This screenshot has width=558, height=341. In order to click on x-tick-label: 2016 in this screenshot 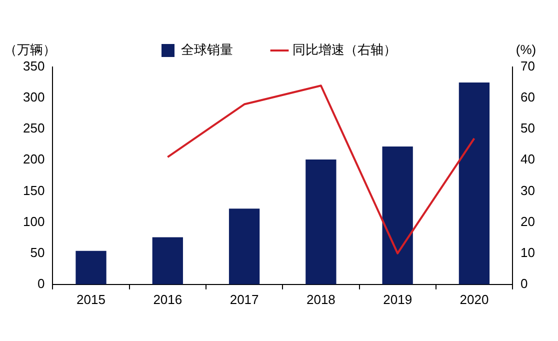, I will do `click(167, 299)`.